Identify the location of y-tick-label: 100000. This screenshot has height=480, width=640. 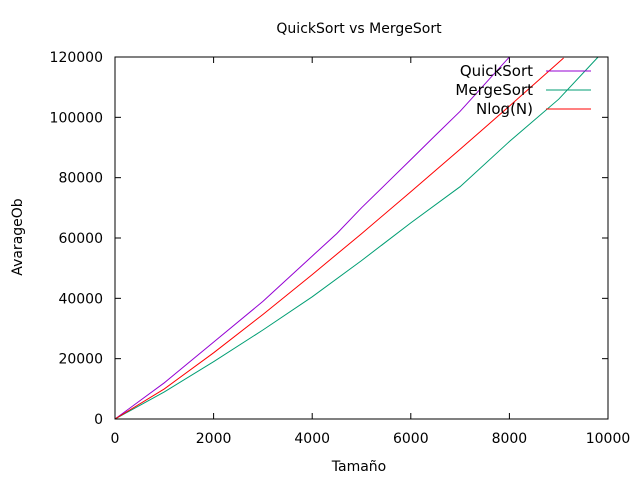
(76, 118).